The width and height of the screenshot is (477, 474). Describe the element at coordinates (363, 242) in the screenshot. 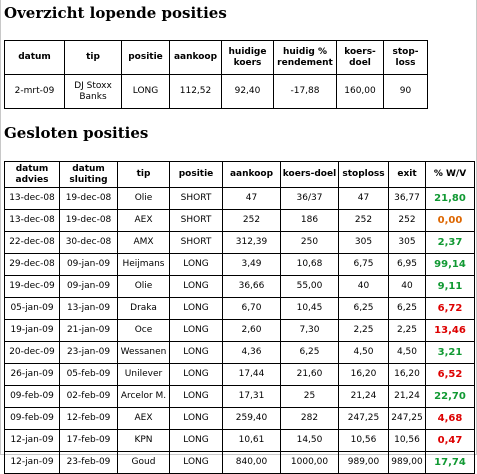

I see `cell-stoploss: 305` at that location.